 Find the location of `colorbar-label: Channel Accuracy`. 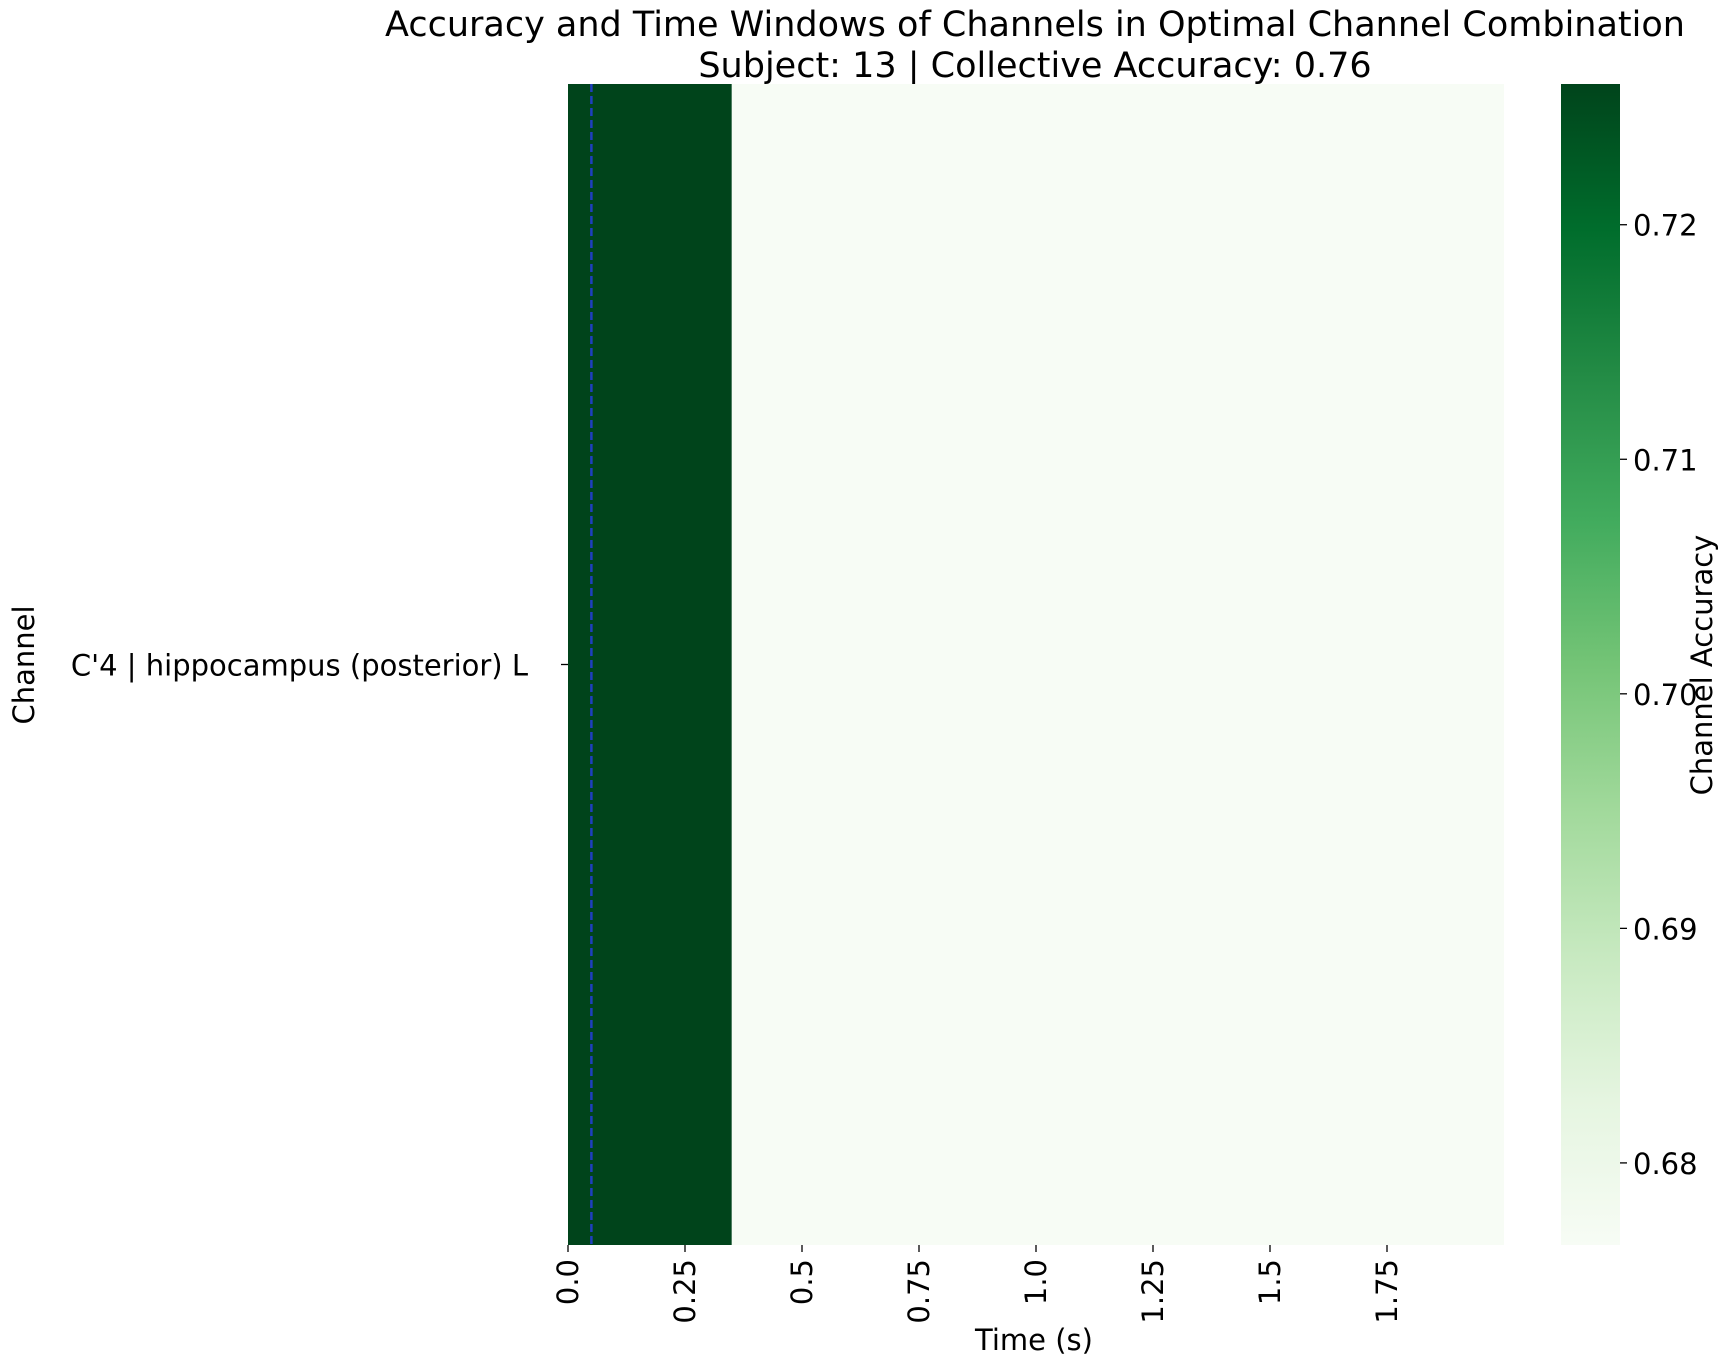

colorbar-label: Channel Accuracy is located at coordinates (1702, 665).